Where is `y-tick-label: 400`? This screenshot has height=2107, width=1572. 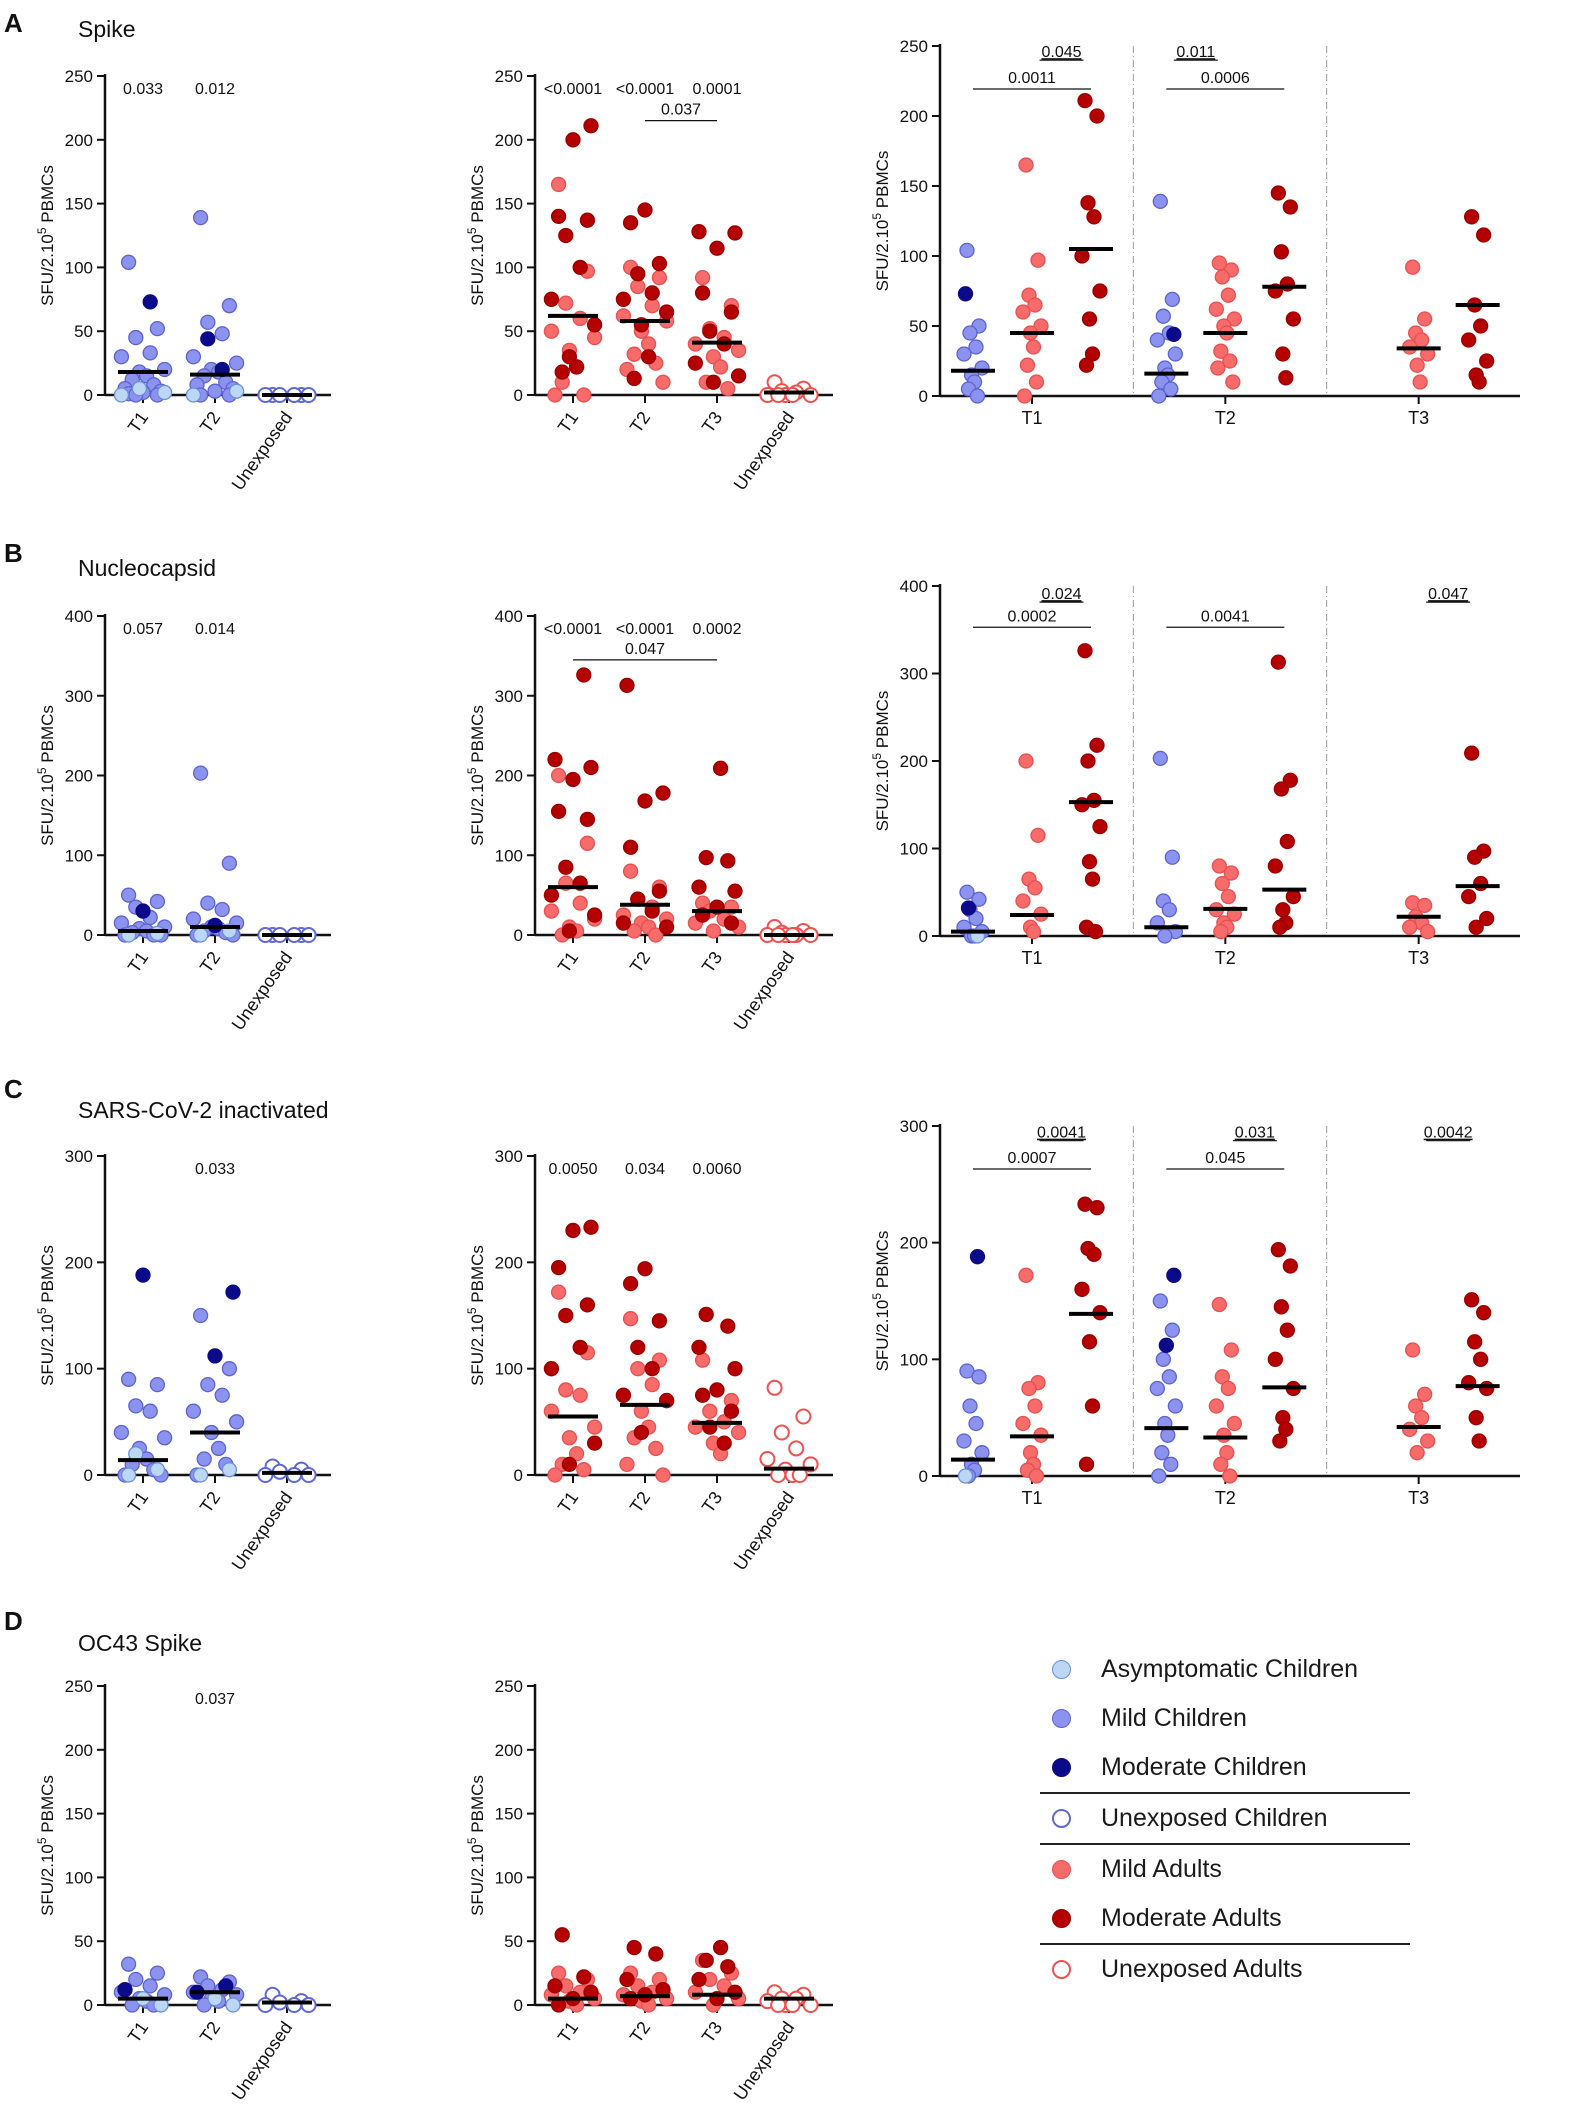 y-tick-label: 400 is located at coordinates (509, 616).